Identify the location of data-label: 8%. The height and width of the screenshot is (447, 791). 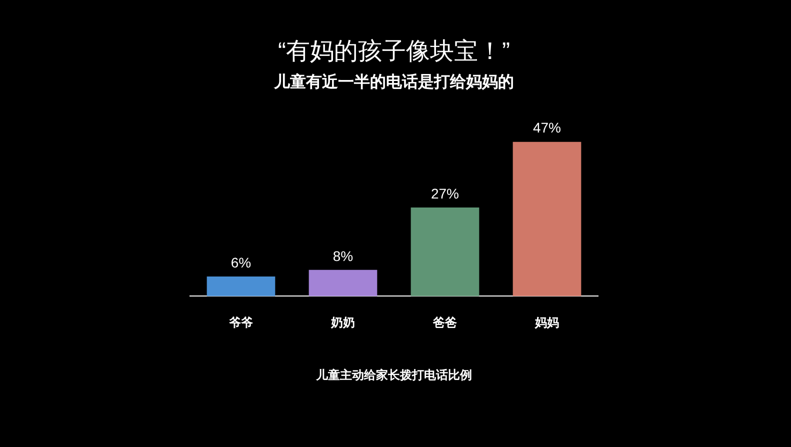
(343, 256).